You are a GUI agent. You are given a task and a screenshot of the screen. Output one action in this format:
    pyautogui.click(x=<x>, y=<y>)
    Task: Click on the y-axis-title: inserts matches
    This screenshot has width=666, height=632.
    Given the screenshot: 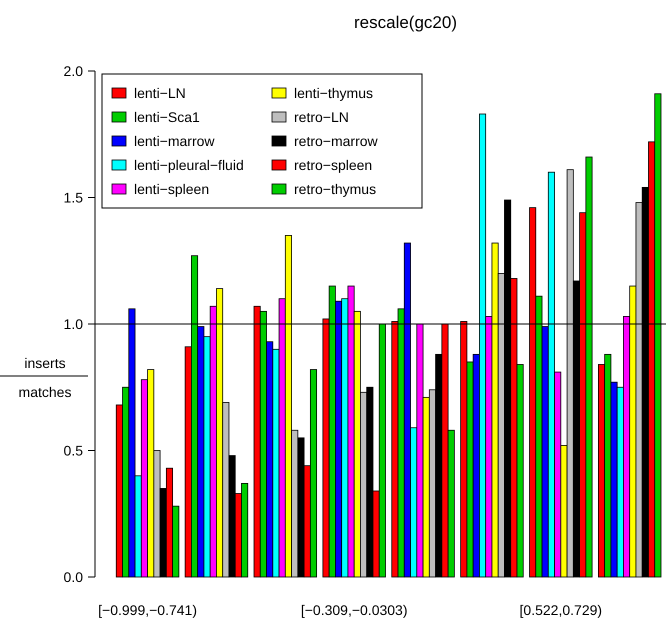 What is the action you would take?
    pyautogui.click(x=45, y=377)
    